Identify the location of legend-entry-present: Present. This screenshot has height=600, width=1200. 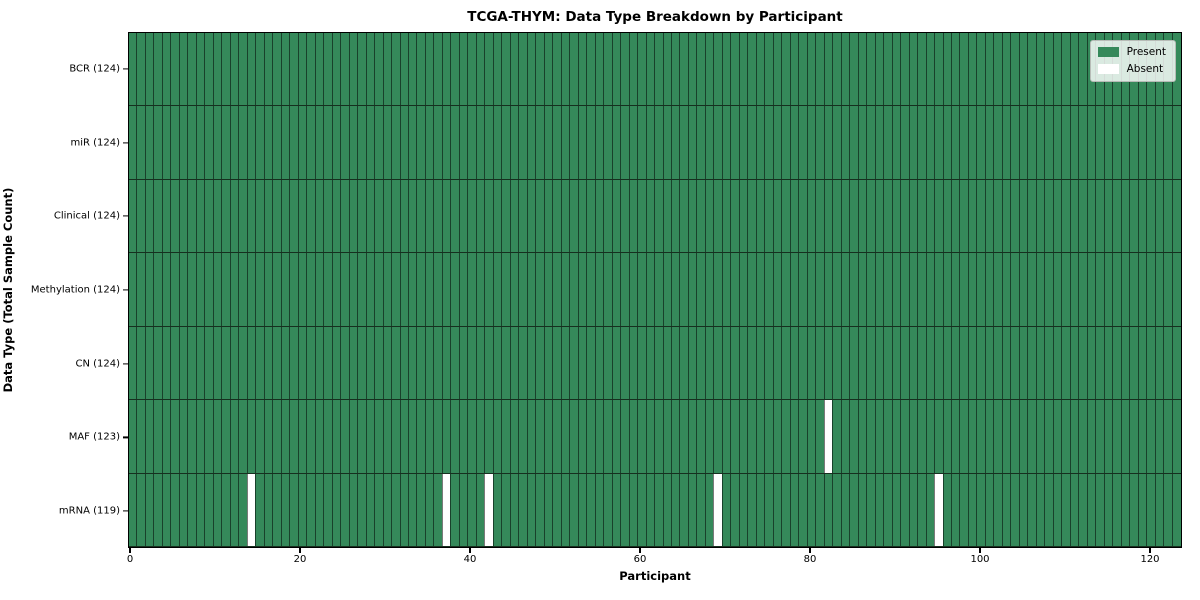
(1131, 52).